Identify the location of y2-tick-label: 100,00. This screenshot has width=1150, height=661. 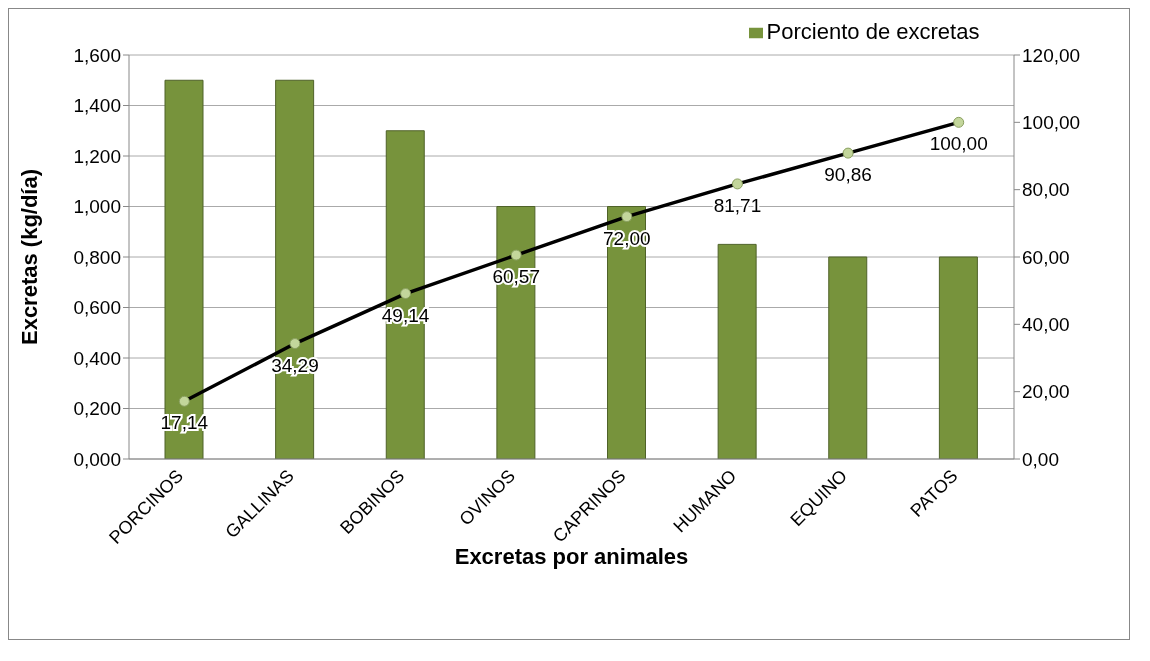
(1051, 123).